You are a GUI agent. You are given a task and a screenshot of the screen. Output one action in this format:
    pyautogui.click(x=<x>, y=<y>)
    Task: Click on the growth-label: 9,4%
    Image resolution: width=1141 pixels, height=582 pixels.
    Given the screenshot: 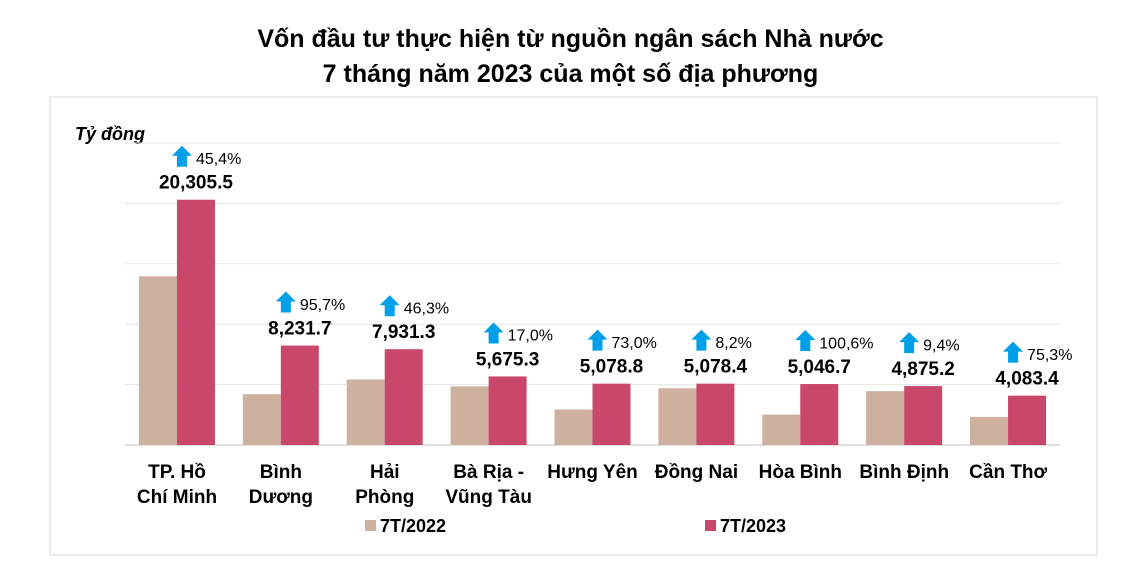 What is the action you would take?
    pyautogui.click(x=941, y=345)
    